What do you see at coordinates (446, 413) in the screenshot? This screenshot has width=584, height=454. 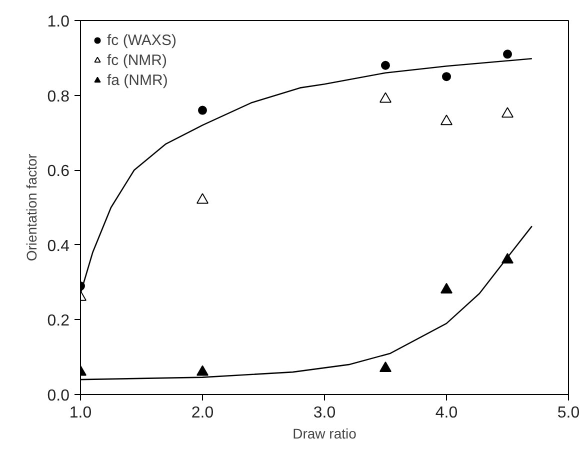 I see `x-tick-label: 4.0` at bounding box center [446, 413].